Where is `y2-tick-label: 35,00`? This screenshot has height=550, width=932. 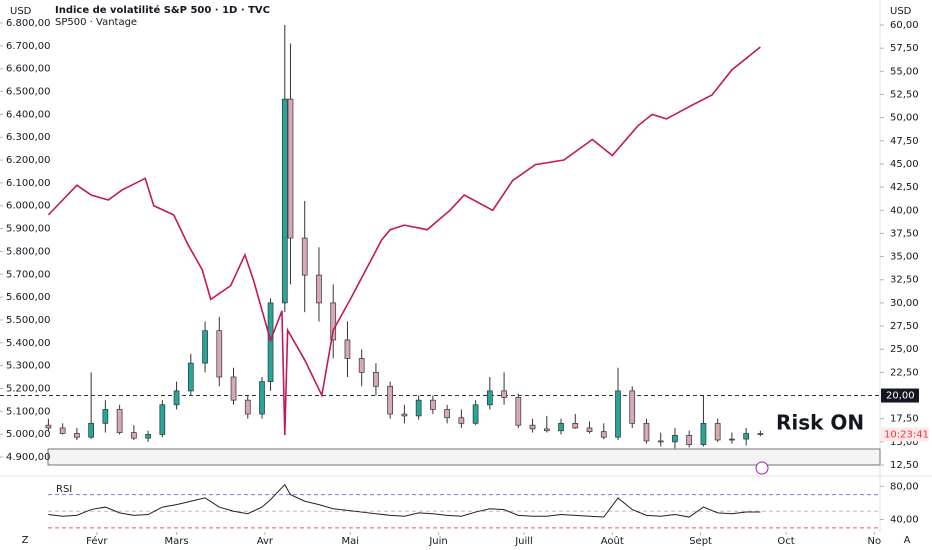
y2-tick-label: 35,00 is located at coordinates (904, 257).